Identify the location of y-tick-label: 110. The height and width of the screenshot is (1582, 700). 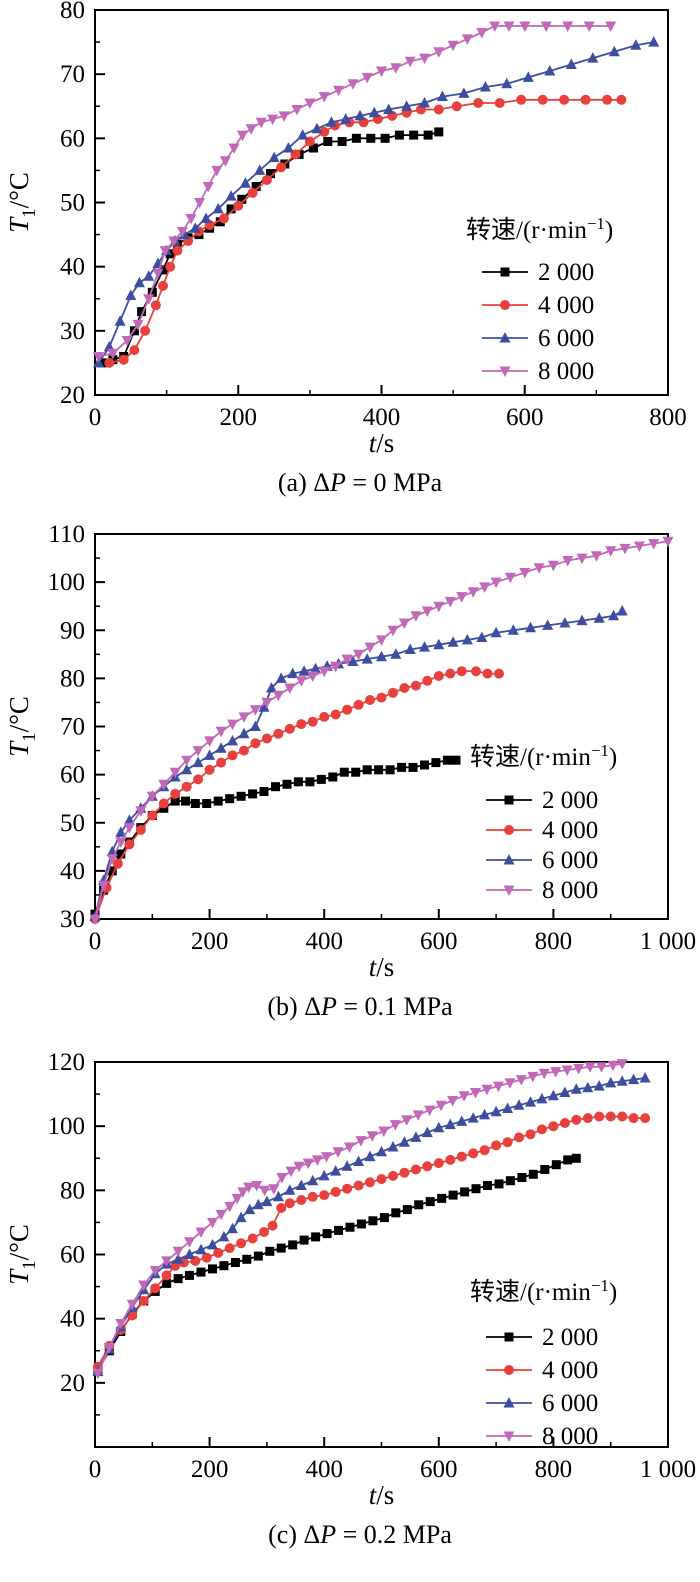
(66, 536).